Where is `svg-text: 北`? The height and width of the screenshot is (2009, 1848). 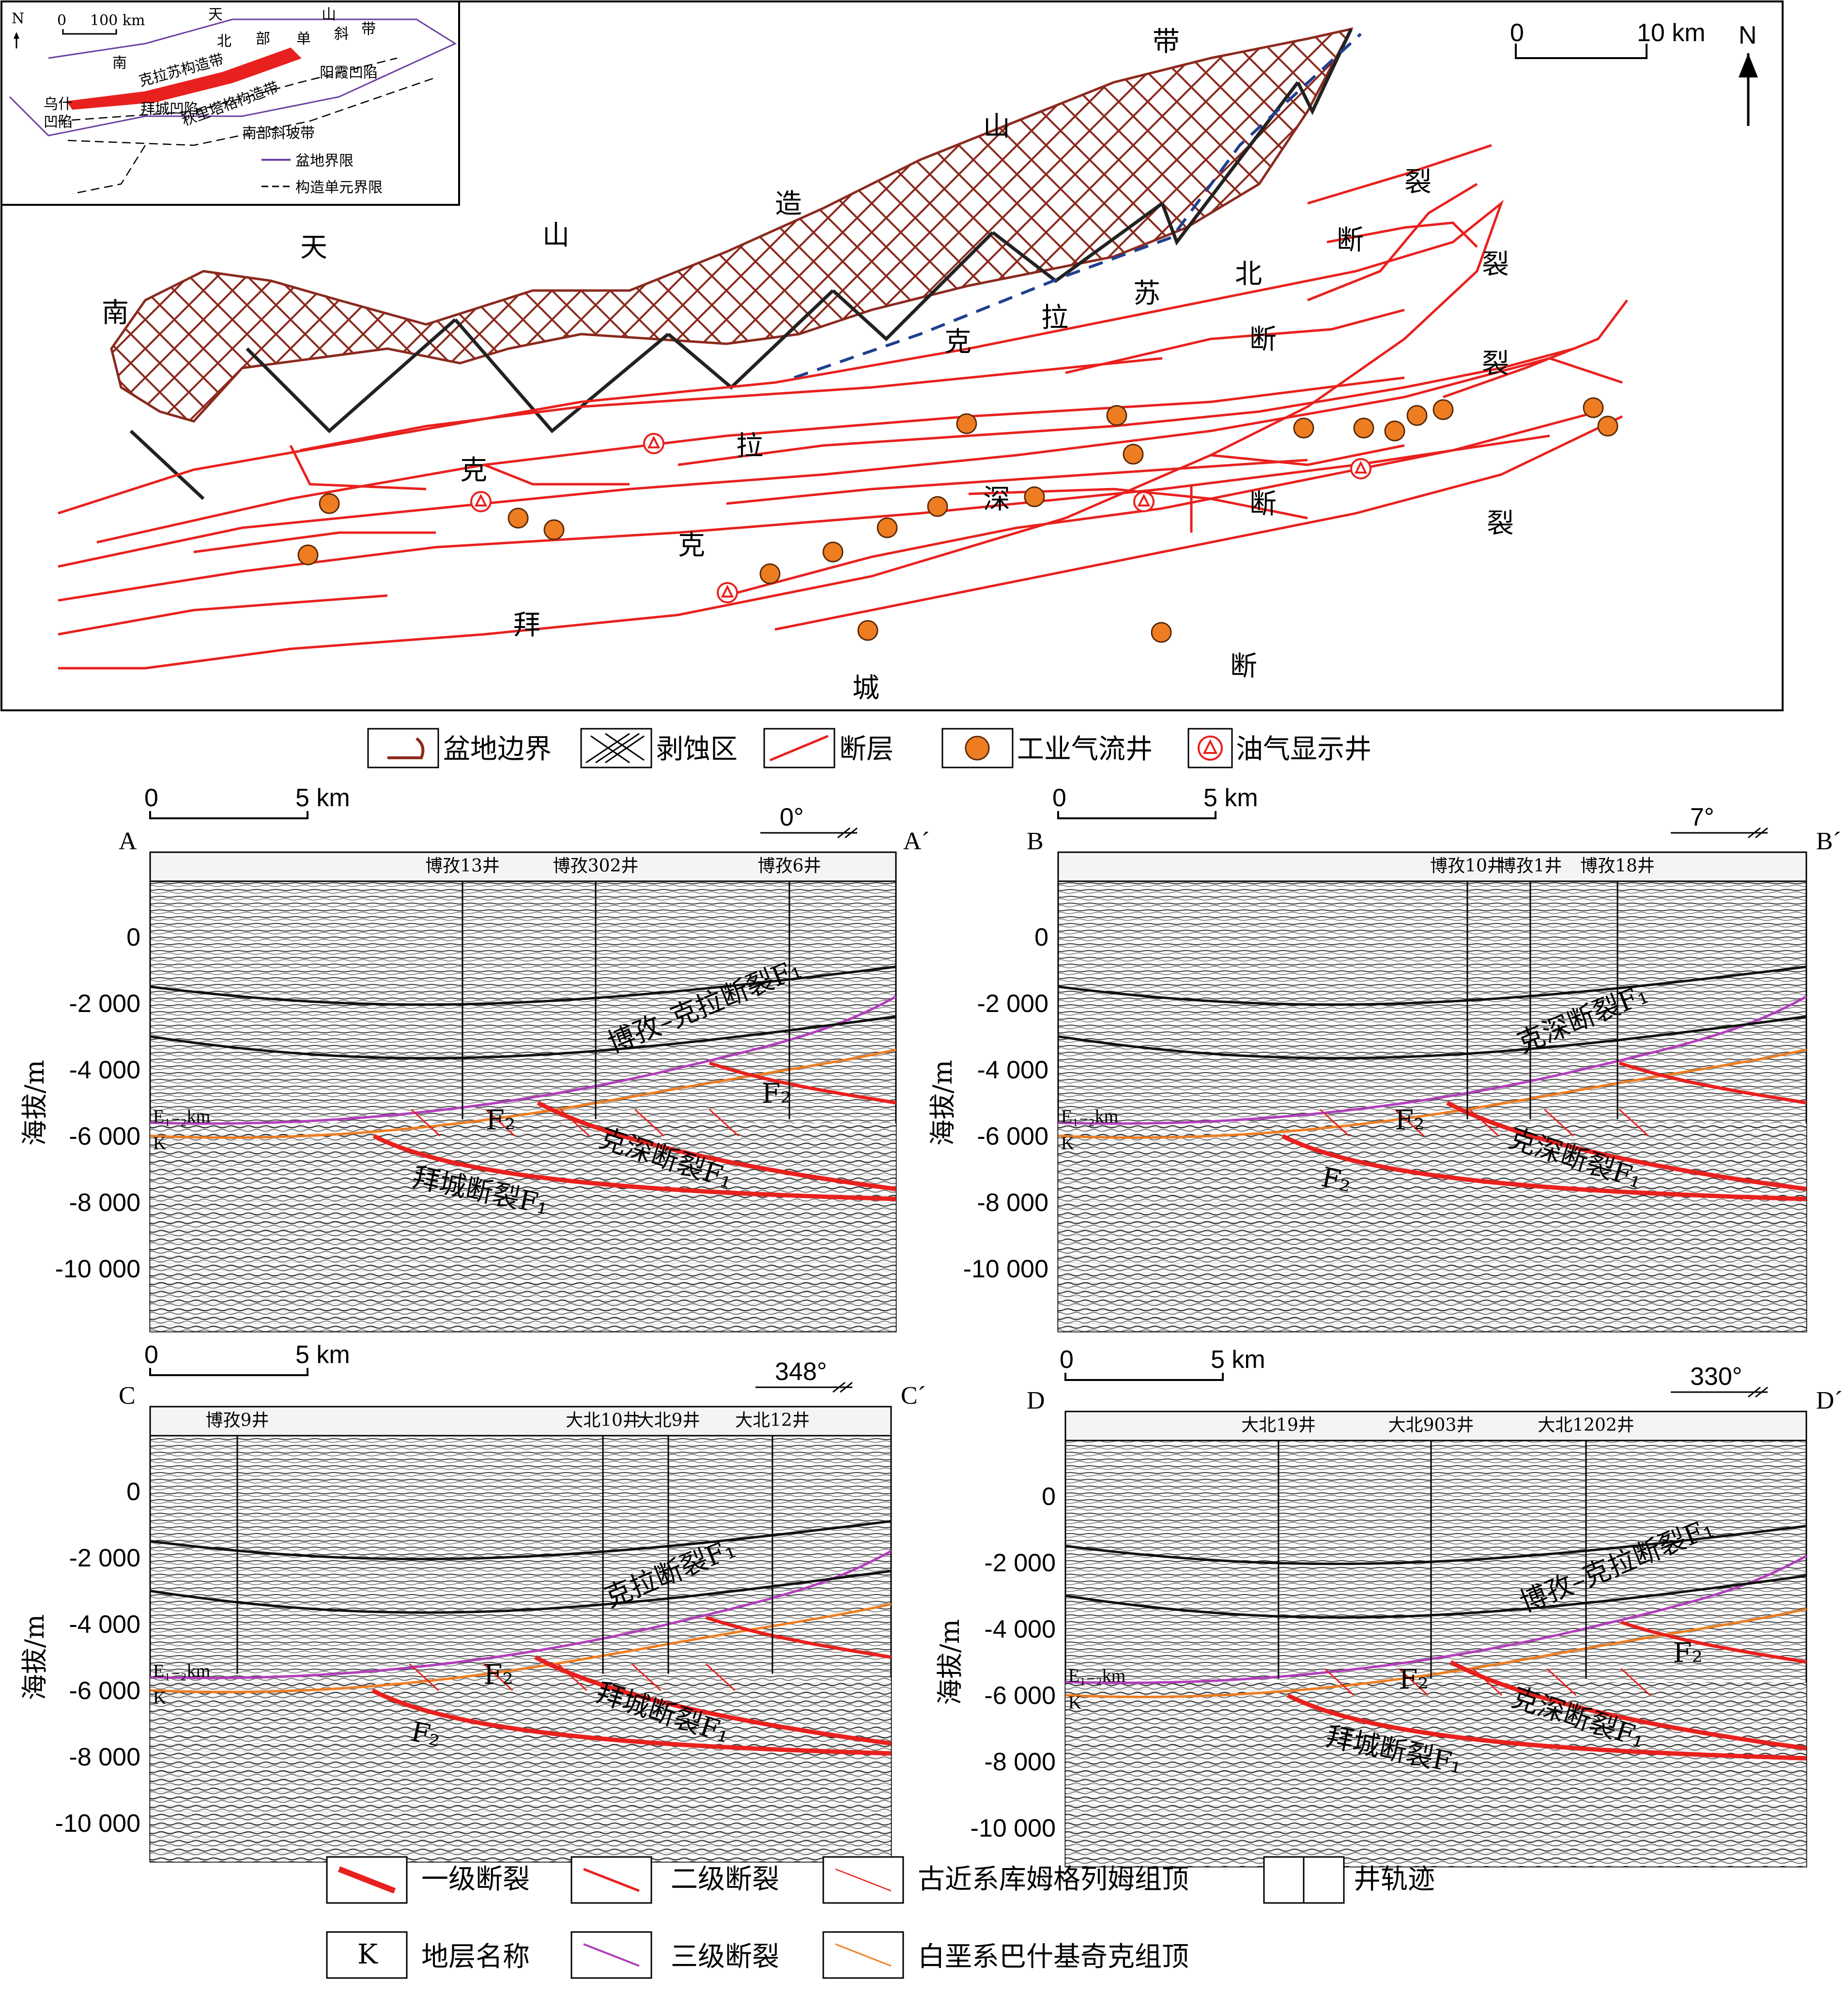 svg-text: 北 is located at coordinates (224, 41).